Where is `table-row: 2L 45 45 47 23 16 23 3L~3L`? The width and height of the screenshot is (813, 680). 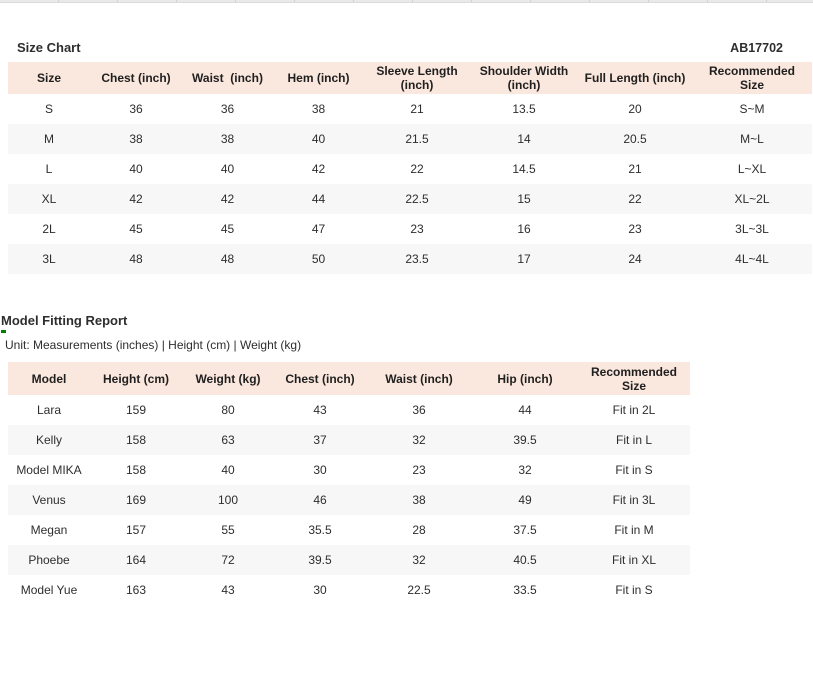
table-row: 2L 45 45 47 23 16 23 3L~3L is located at coordinates (410, 229).